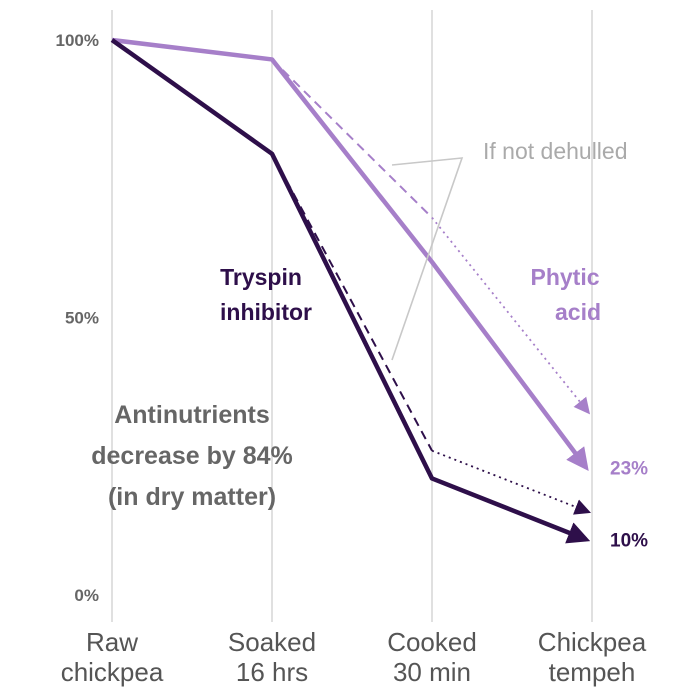  Describe the element at coordinates (261, 277) in the screenshot. I see `trypsin-label-line-1: Tryspin` at that location.